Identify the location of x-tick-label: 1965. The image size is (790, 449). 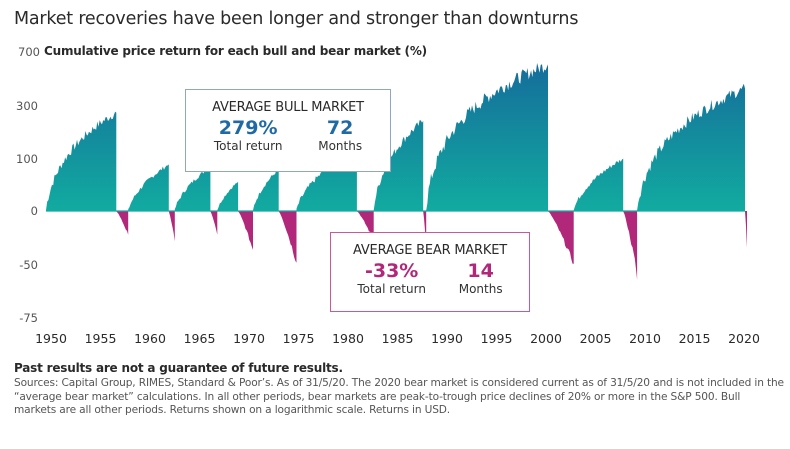
(200, 338).